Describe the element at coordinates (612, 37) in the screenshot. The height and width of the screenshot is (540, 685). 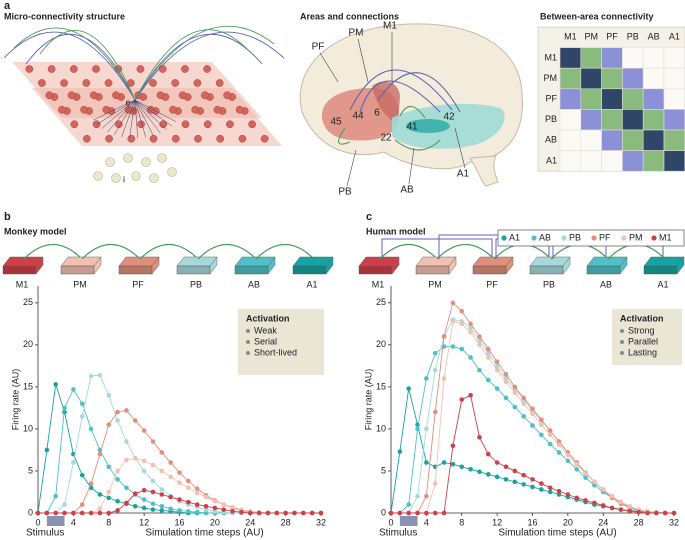
I see `matrix-col-label: PF` at that location.